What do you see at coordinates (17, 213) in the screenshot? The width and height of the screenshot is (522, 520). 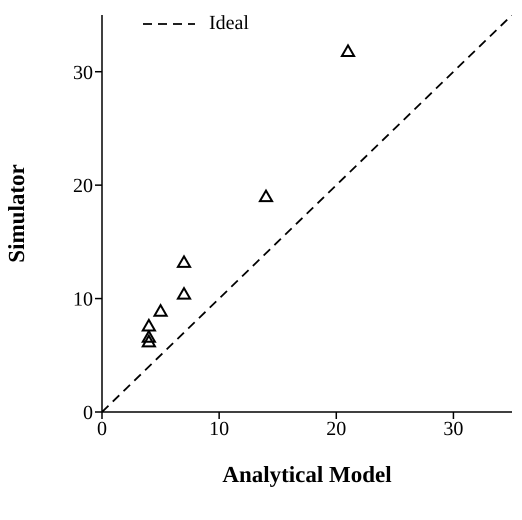 I see `y-axis-title: Simulator` at bounding box center [17, 213].